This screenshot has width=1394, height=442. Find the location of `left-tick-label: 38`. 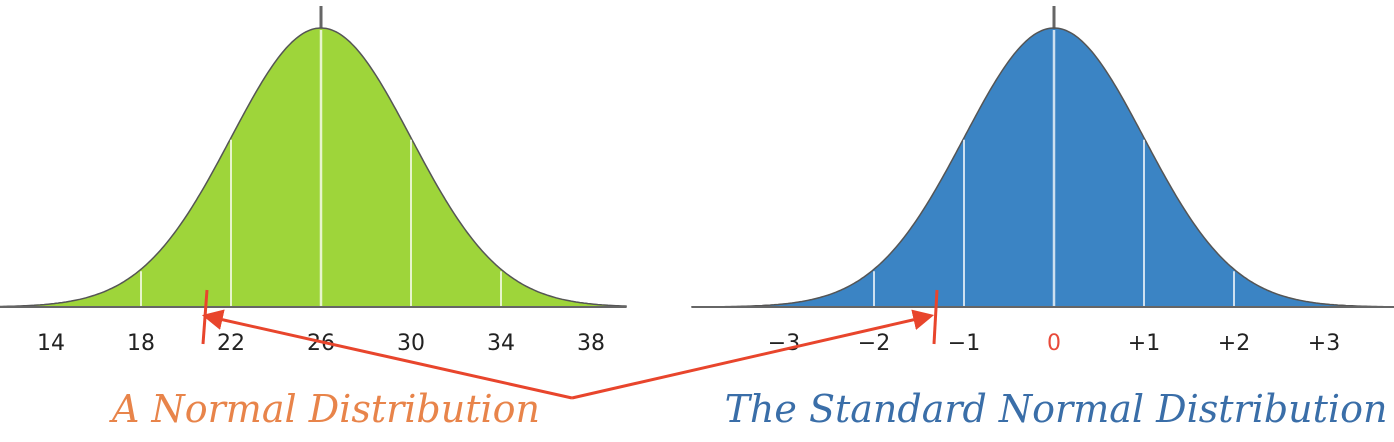

left-tick-label: 38 is located at coordinates (591, 343).